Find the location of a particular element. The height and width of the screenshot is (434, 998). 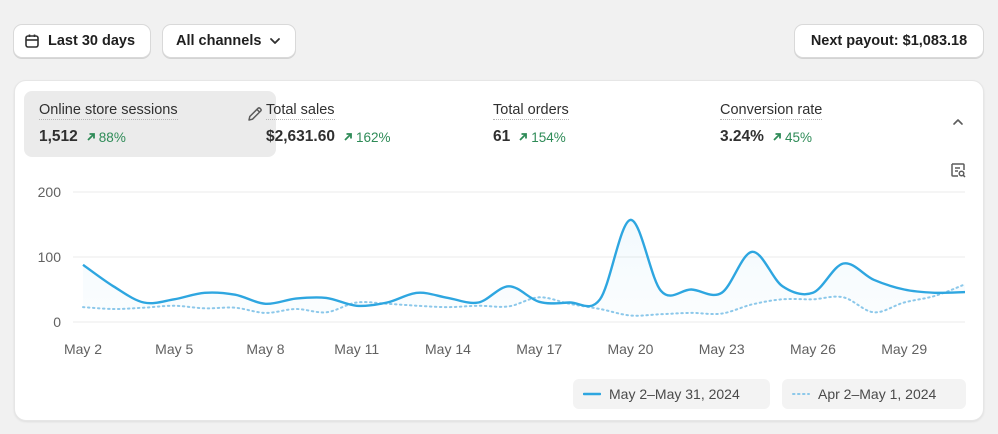

metric-trend: 162% is located at coordinates (367, 137).